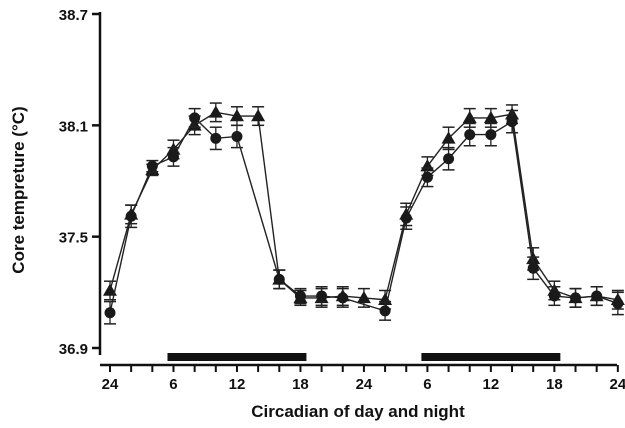  I want to click on y-tick-label: 38.7, so click(73, 15).